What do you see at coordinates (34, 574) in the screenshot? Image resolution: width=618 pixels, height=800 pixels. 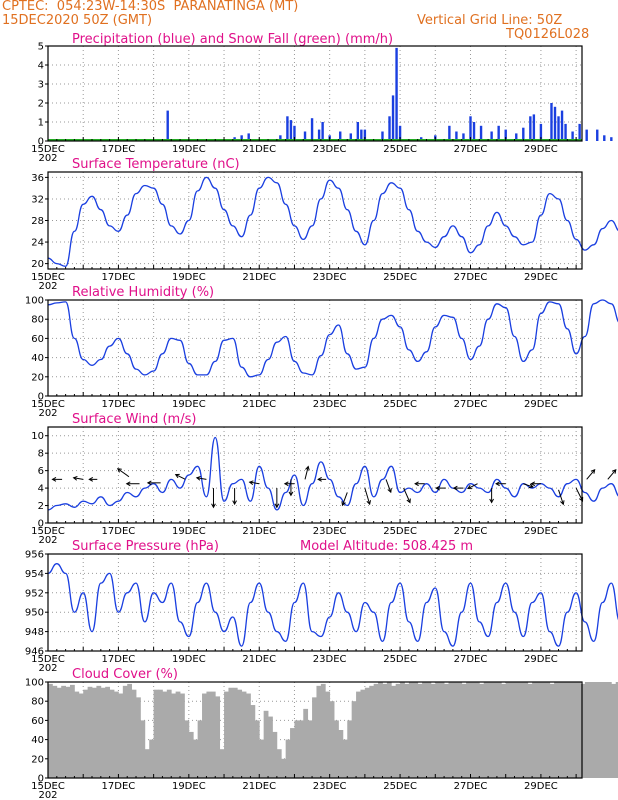 I see `pres-ytick-label: 954` at bounding box center [34, 574].